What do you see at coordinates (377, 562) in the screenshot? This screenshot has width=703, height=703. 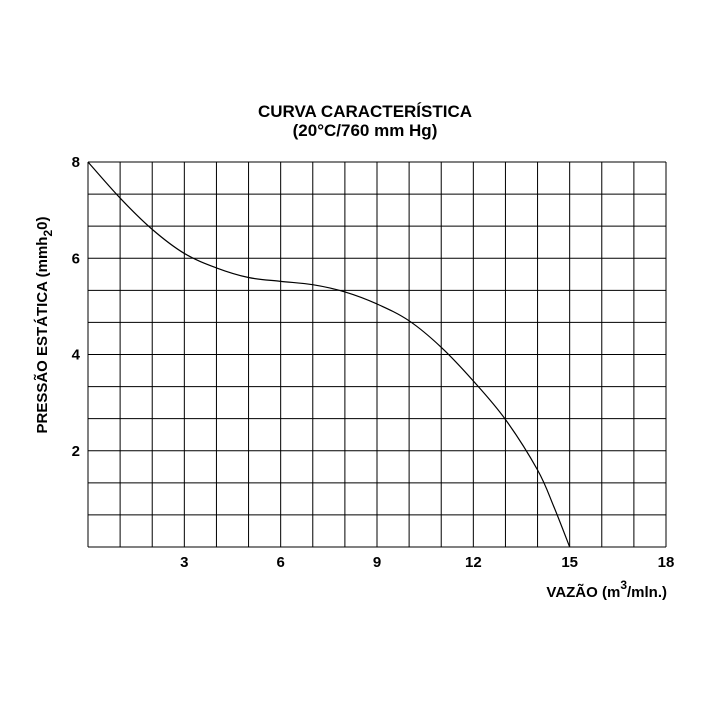 I see `x-tick-label: 9` at bounding box center [377, 562].